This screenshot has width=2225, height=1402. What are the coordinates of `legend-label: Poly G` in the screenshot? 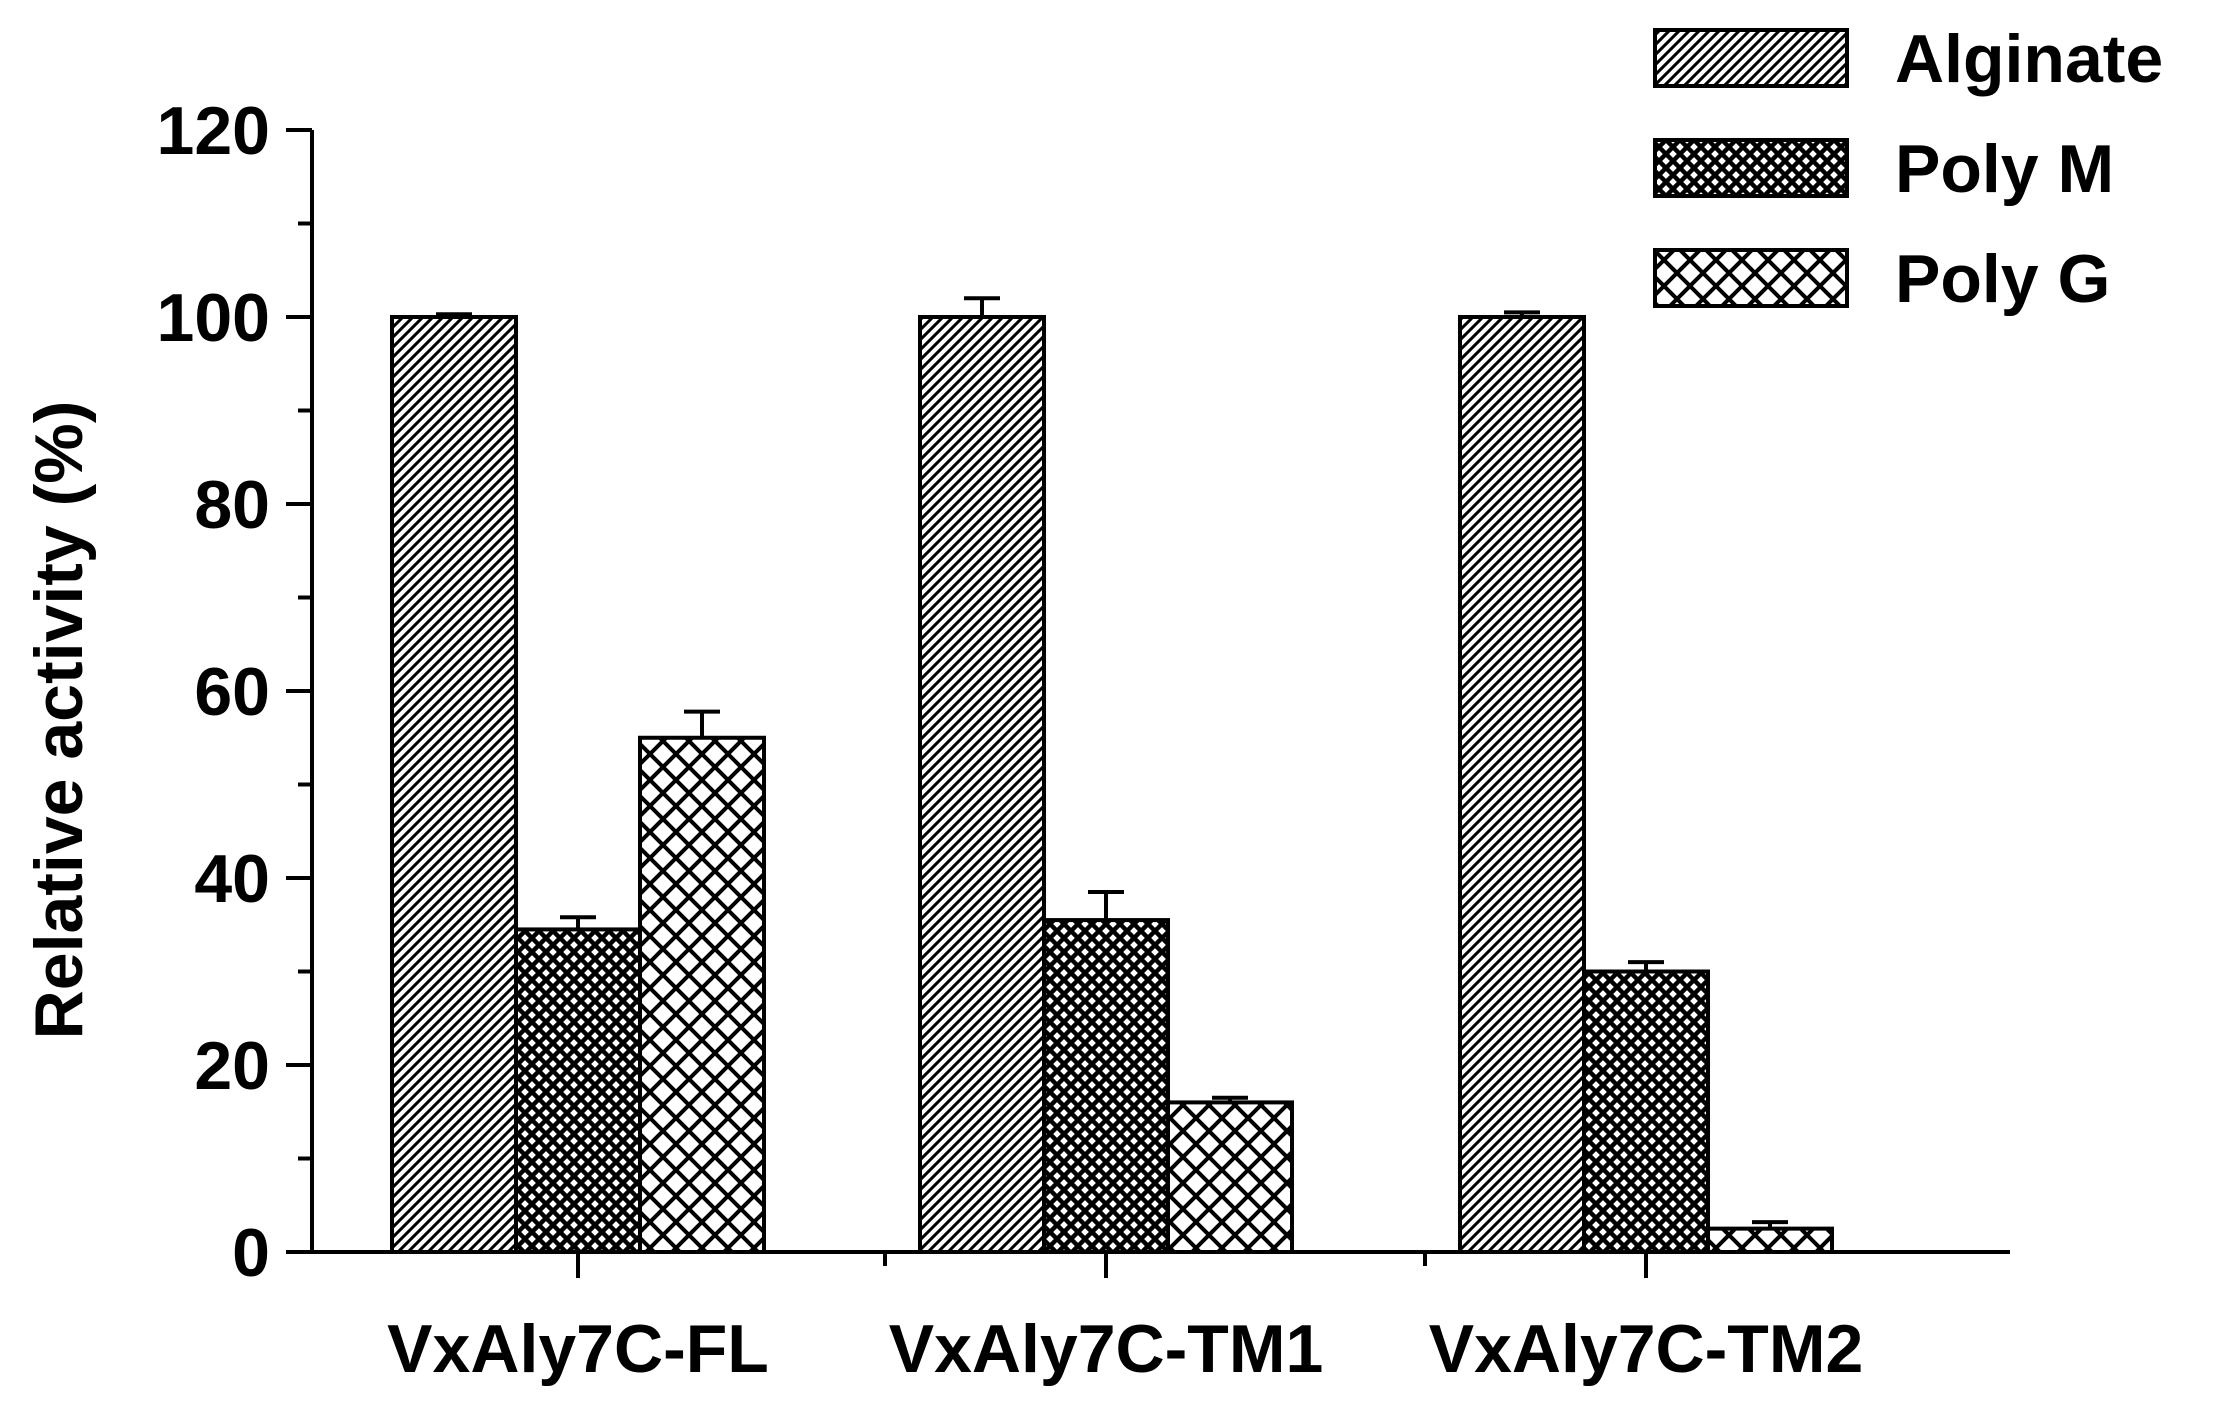 It's located at (2002, 279).